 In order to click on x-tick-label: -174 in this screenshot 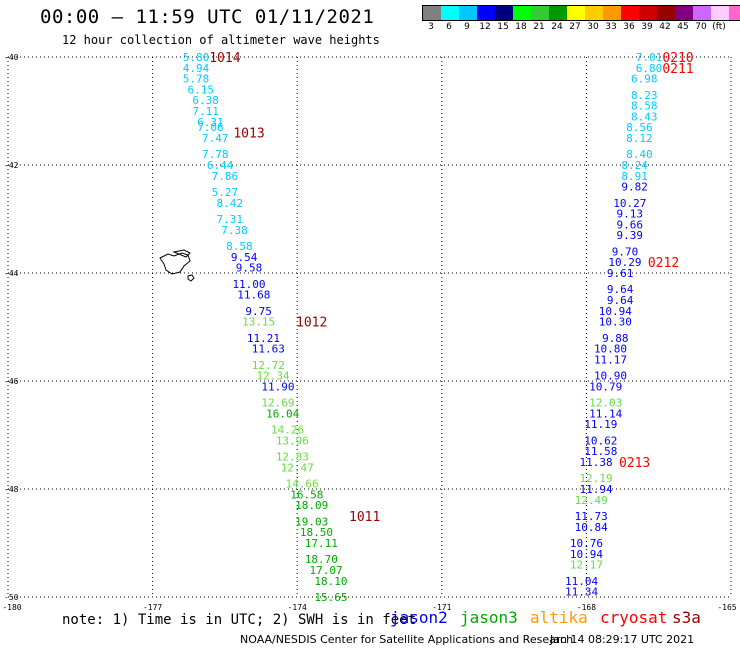, I will do `click(297, 607)`.